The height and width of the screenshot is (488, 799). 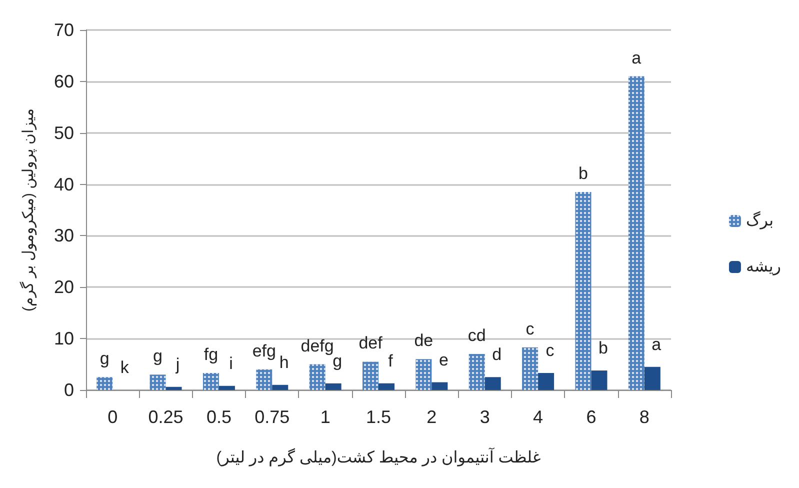 What do you see at coordinates (538, 417) in the screenshot?
I see `x-tick-label: 4` at bounding box center [538, 417].